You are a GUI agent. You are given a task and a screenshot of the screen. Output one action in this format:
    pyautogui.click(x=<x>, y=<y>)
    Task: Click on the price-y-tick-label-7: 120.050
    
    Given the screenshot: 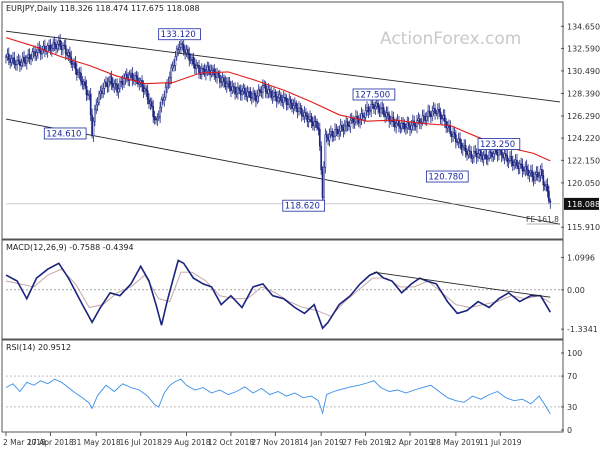 What is the action you would take?
    pyautogui.click(x=583, y=183)
    